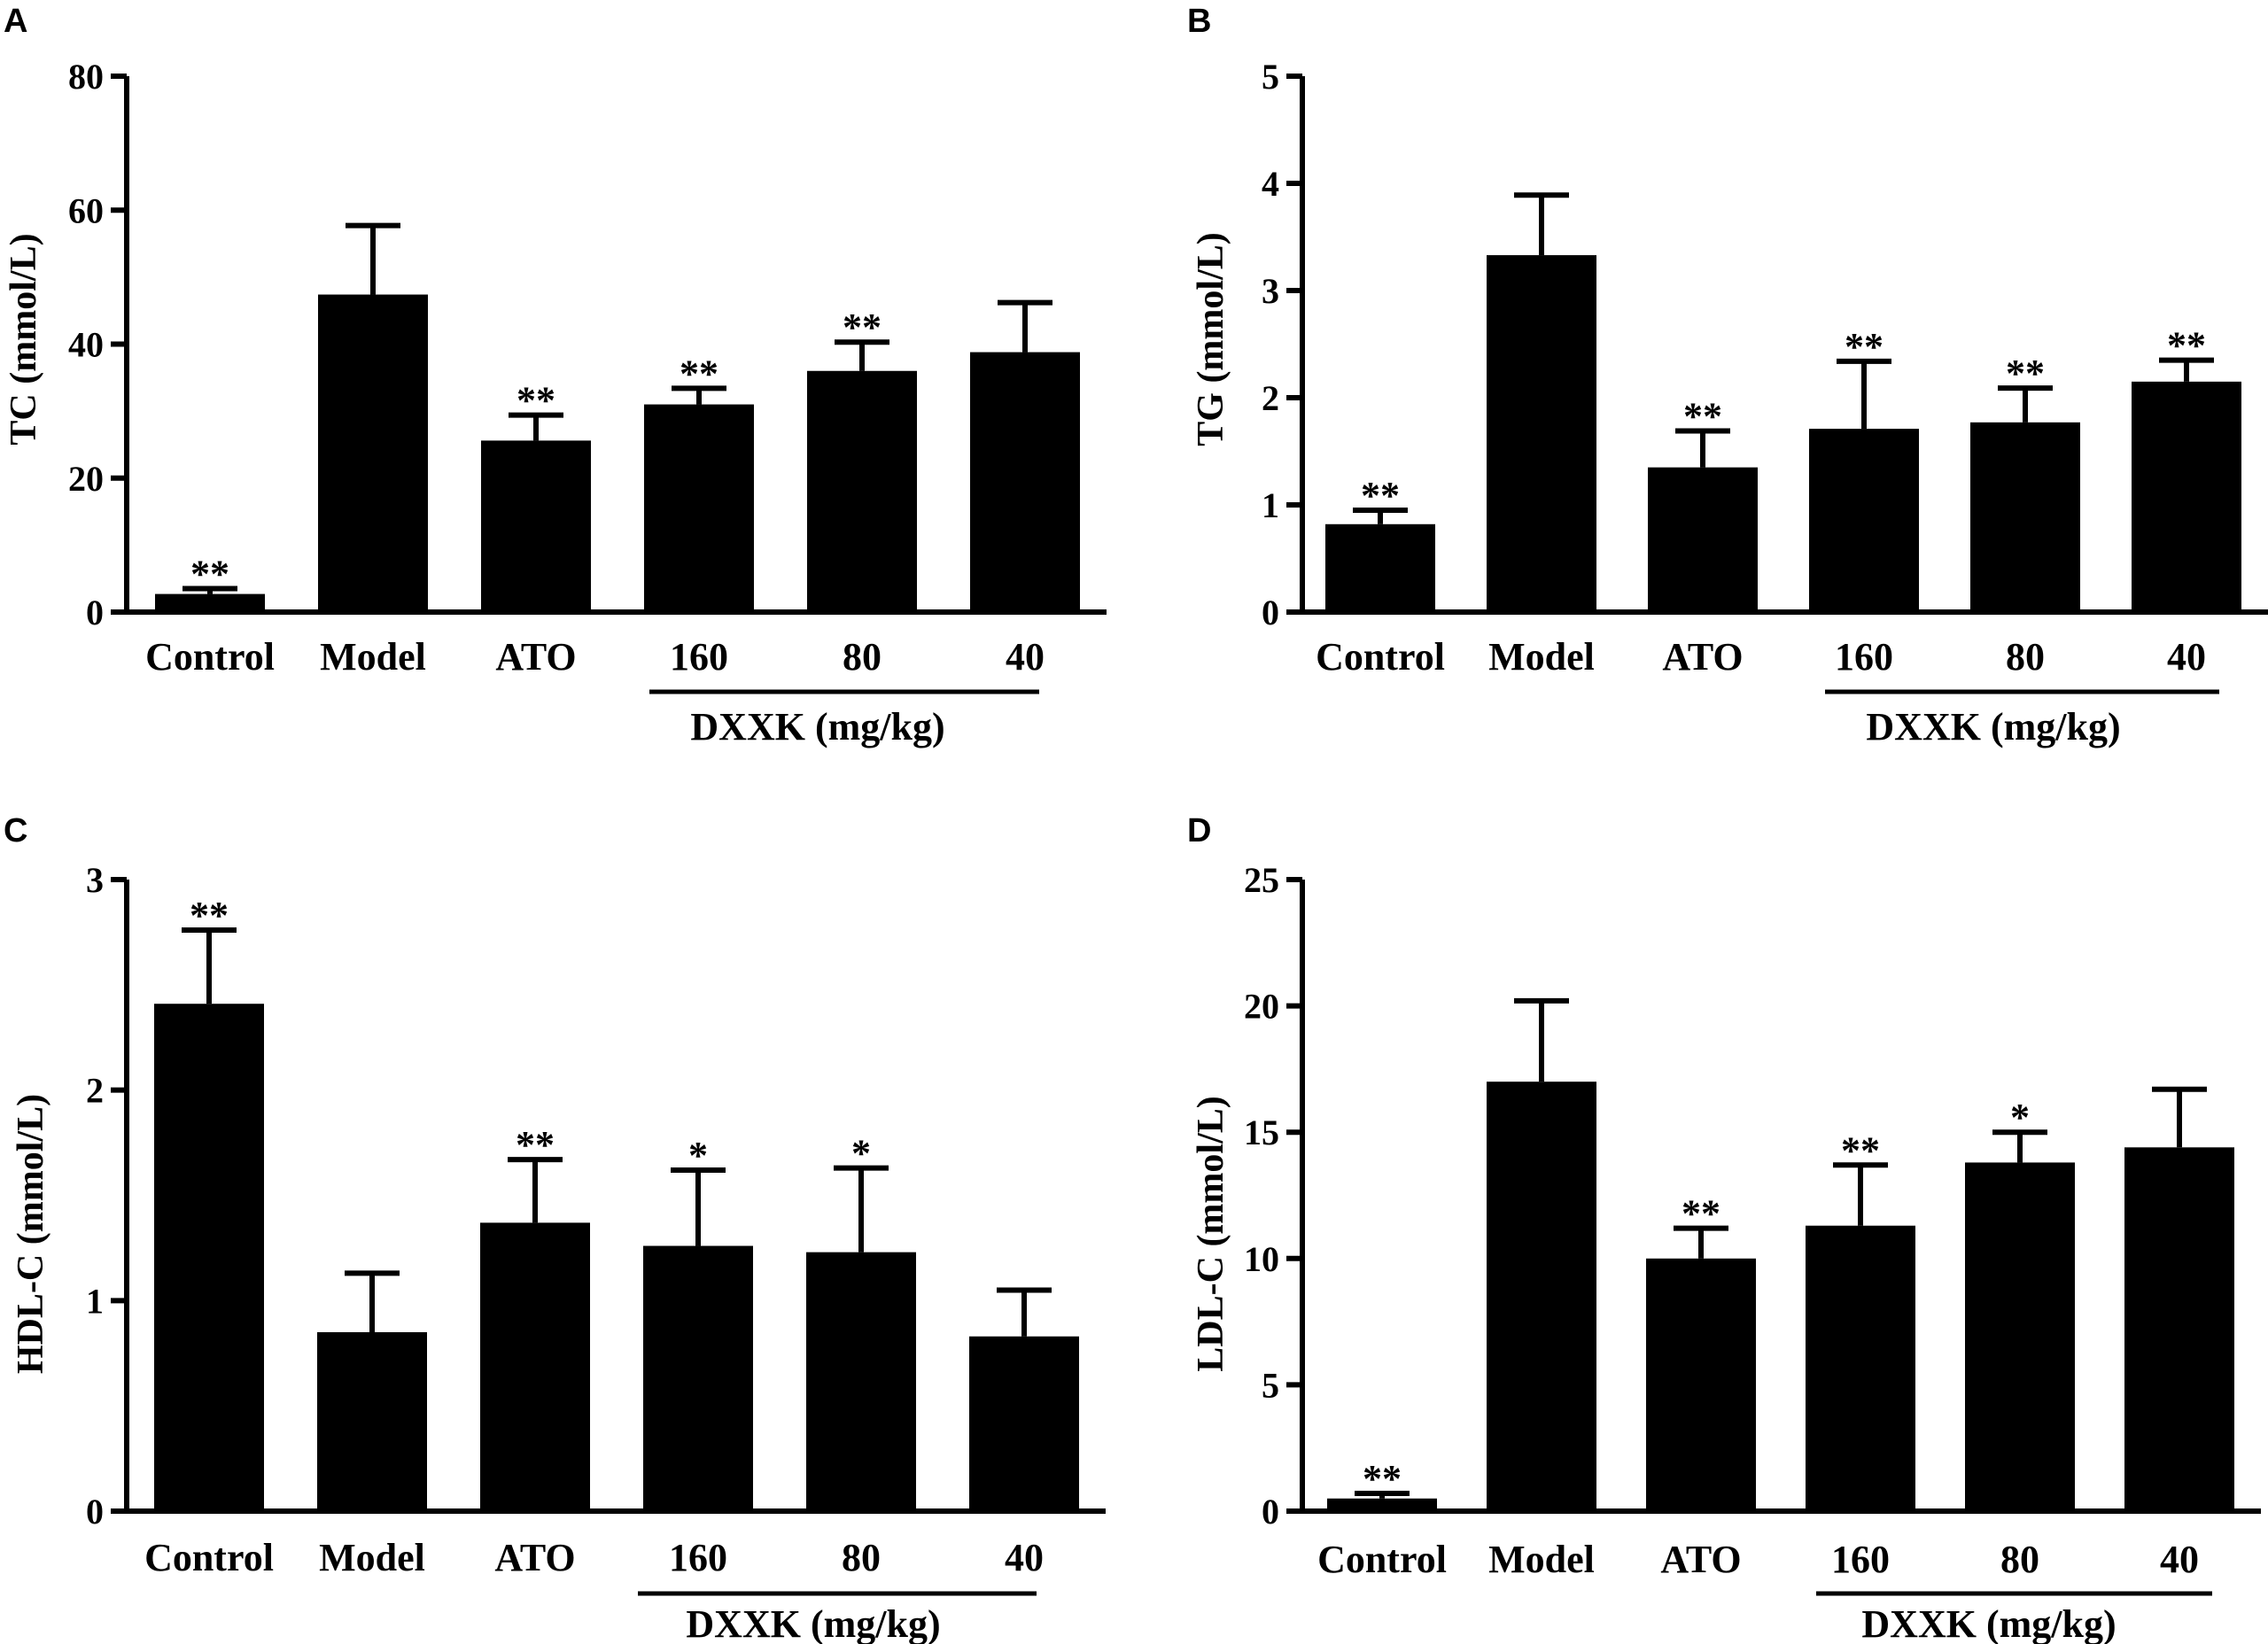 Image resolution: width=2268 pixels, height=1644 pixels. Describe the element at coordinates (24, 339) in the screenshot. I see `y-axis-label: TC (mmol/L)` at that location.